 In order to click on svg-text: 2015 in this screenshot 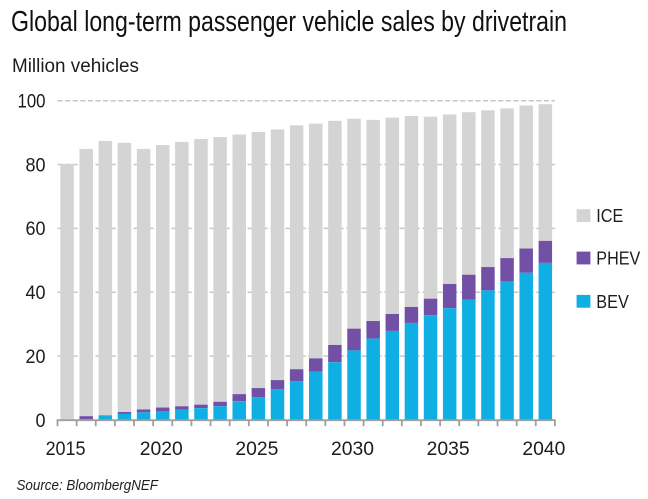, I will do `click(66, 449)`.